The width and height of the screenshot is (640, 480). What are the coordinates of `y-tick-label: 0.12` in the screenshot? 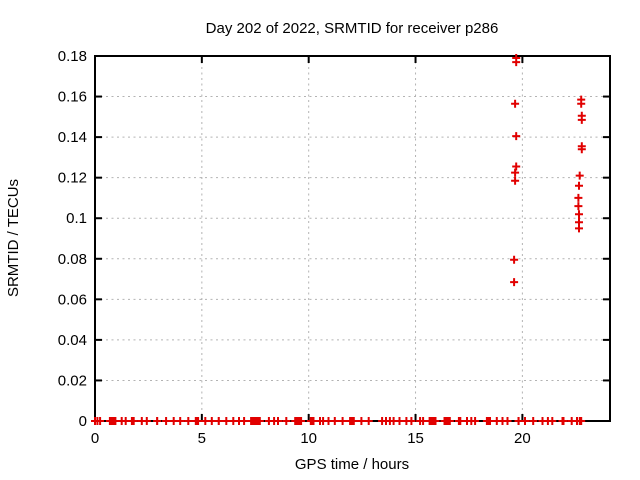 It's located at (72, 178).